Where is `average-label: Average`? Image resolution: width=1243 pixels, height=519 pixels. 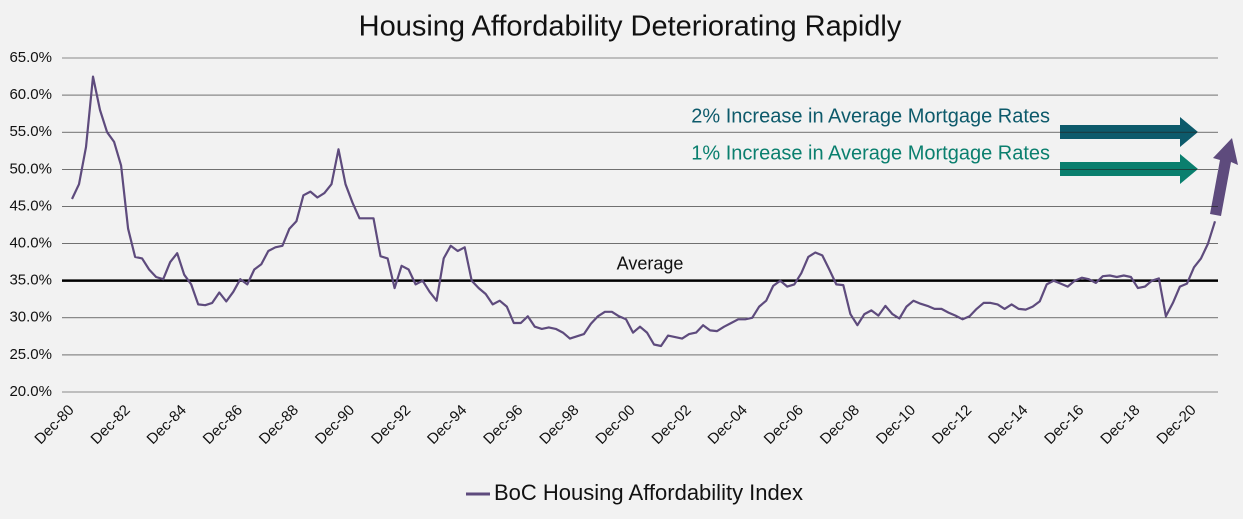 average-label: Average is located at coordinates (650, 263).